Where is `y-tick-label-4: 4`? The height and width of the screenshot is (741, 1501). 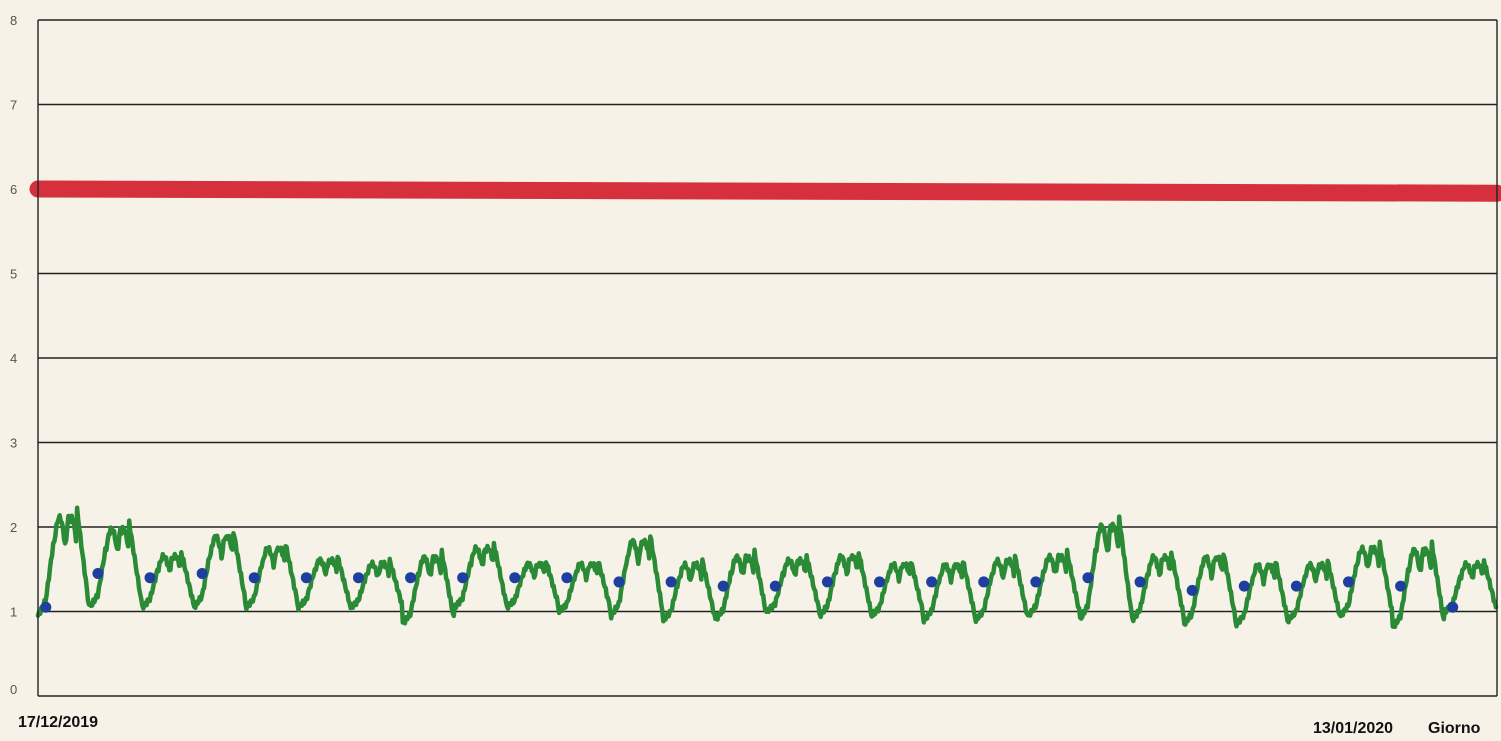 y-tick-label-4: 4 is located at coordinates (13, 358).